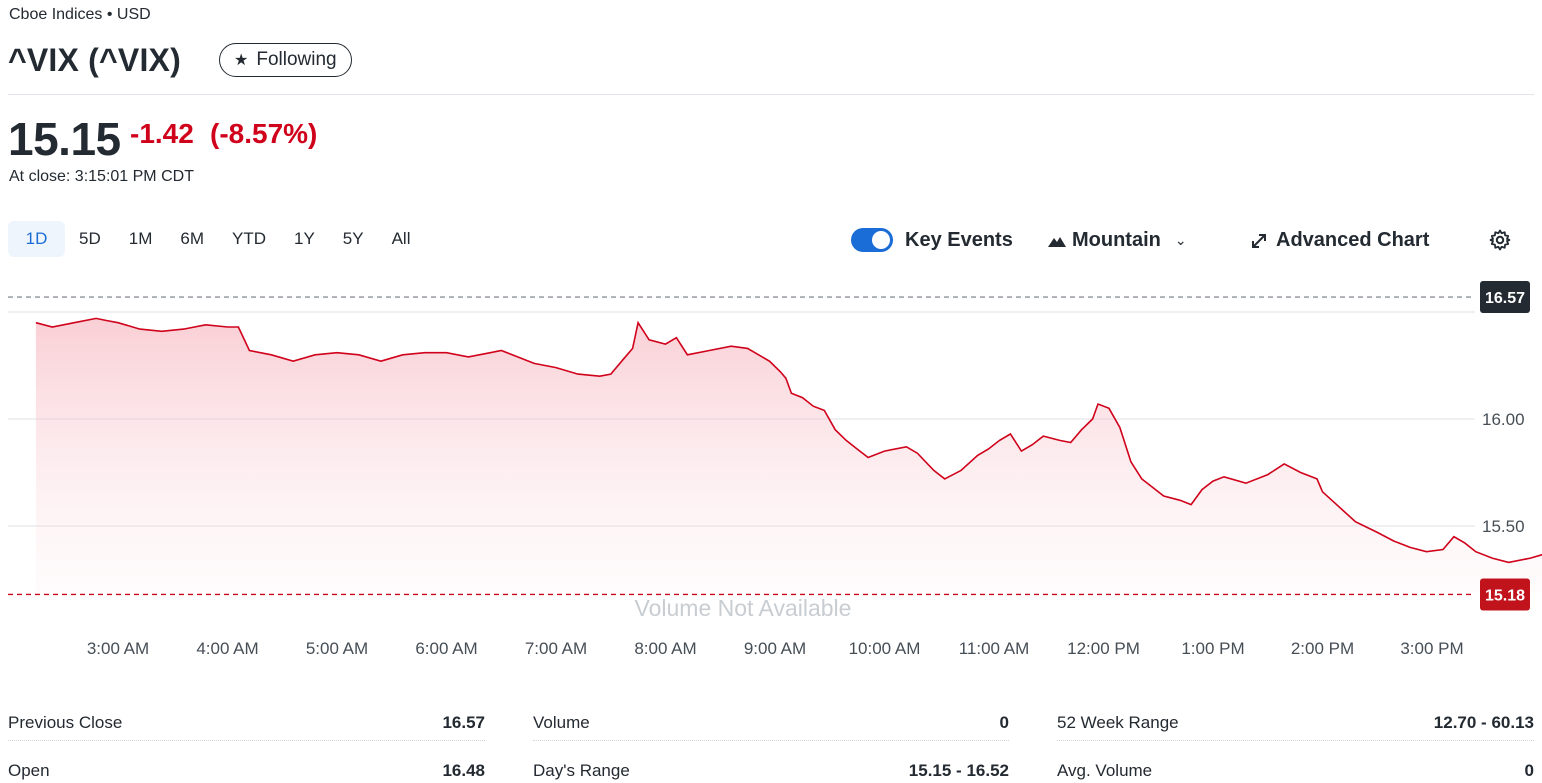 This screenshot has width=1542, height=783. Describe the element at coordinates (885, 648) in the screenshot. I see `x-tick-label: 10:00 AM` at that location.